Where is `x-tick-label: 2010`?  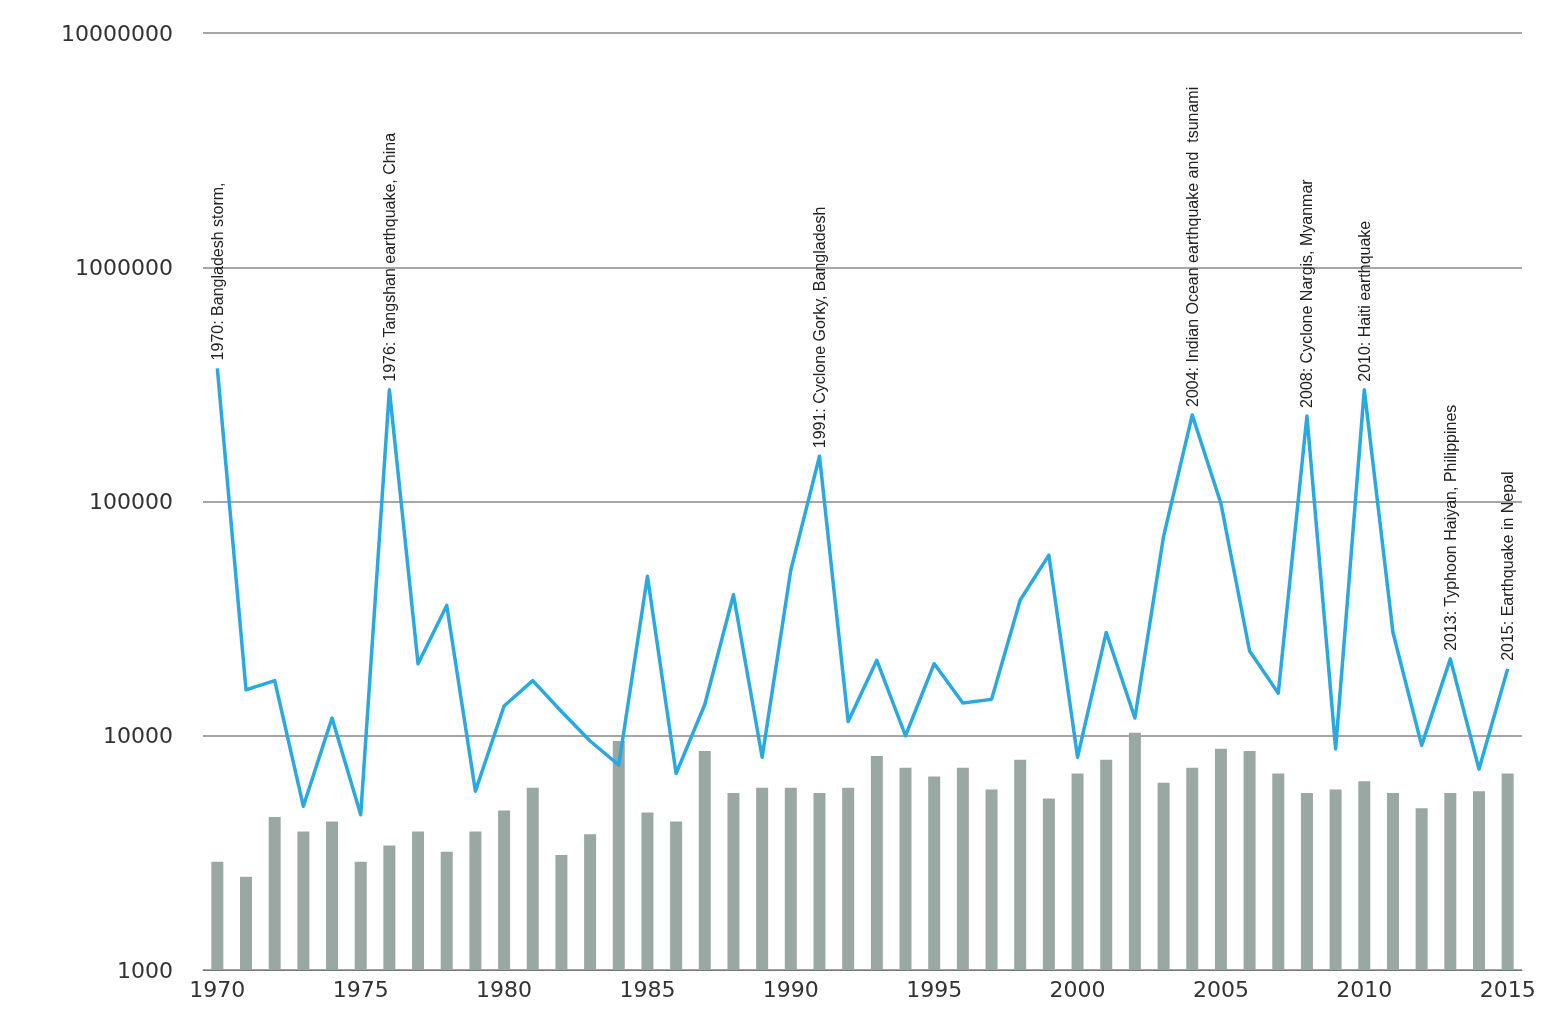 x-tick-label: 2010 is located at coordinates (1364, 989).